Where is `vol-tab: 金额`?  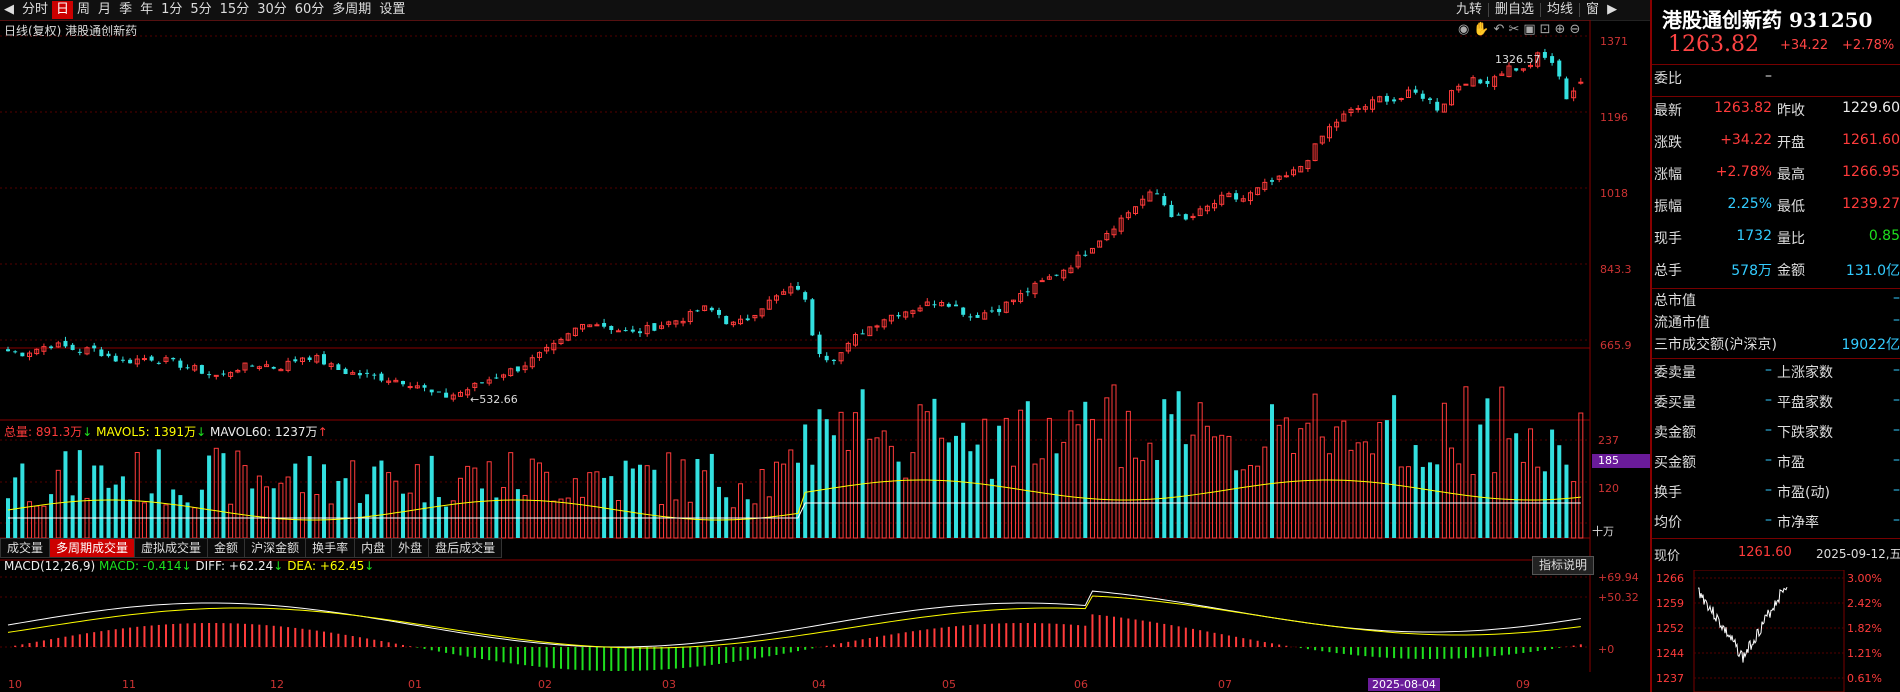 vol-tab: 金额 is located at coordinates (226, 548).